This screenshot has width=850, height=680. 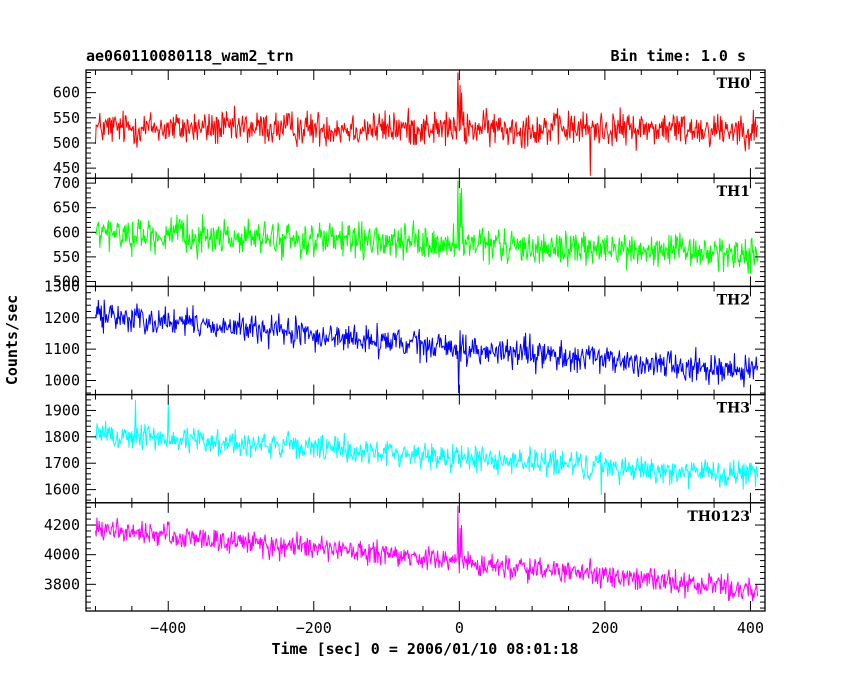 What do you see at coordinates (66, 168) in the screenshot?
I see `y-tick-label-th0: 450` at bounding box center [66, 168].